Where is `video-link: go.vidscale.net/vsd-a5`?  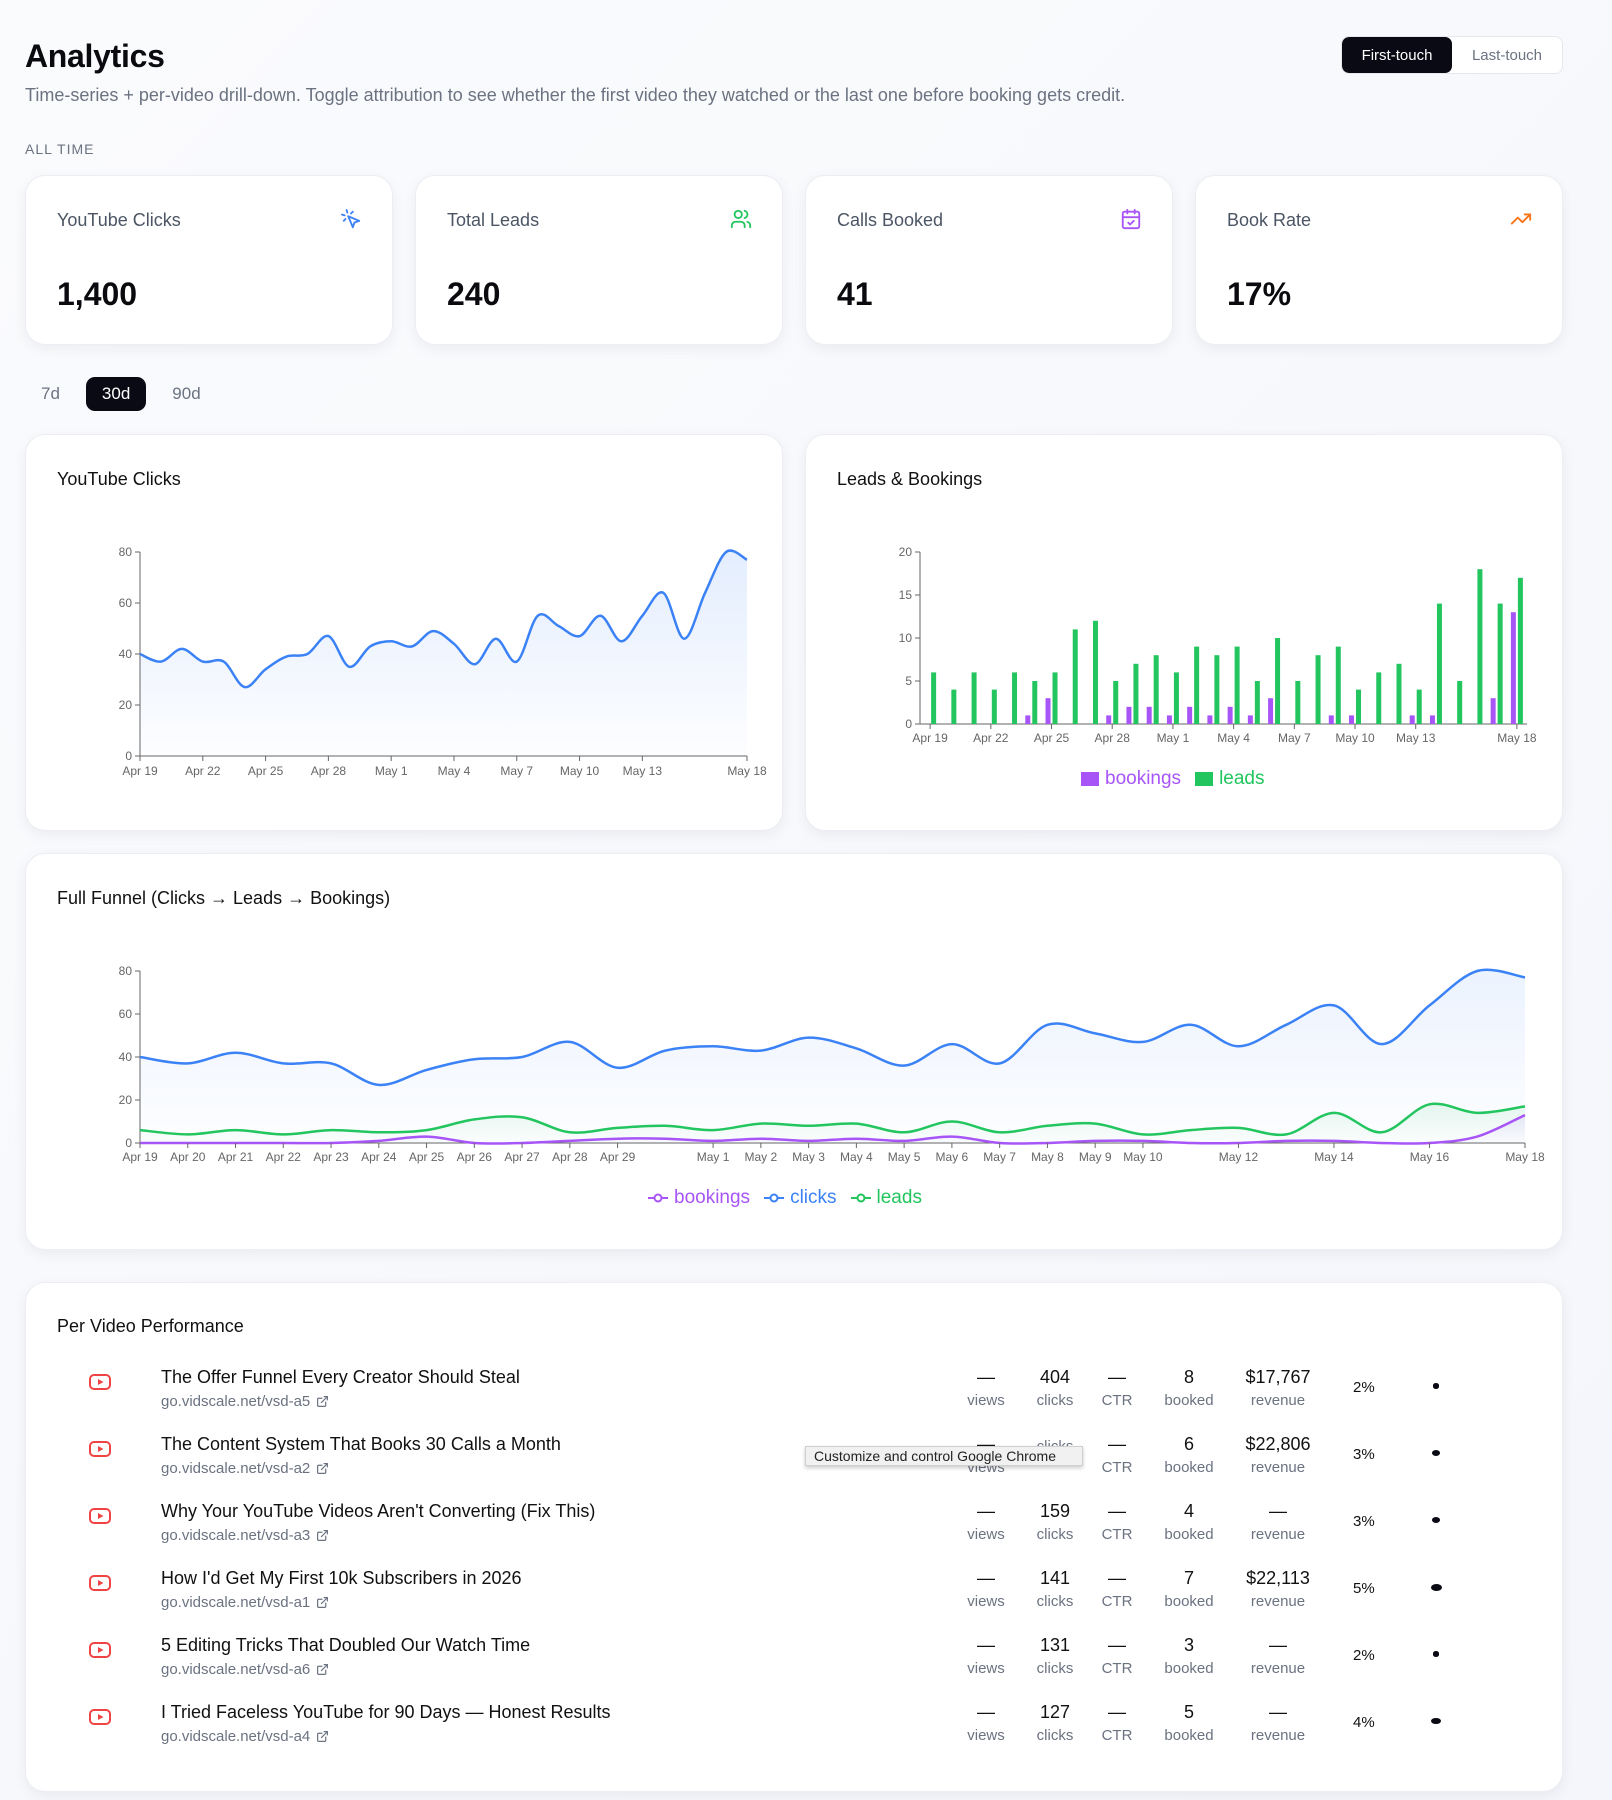
video-link: go.vidscale.net/vsd-a5 is located at coordinates (245, 1401).